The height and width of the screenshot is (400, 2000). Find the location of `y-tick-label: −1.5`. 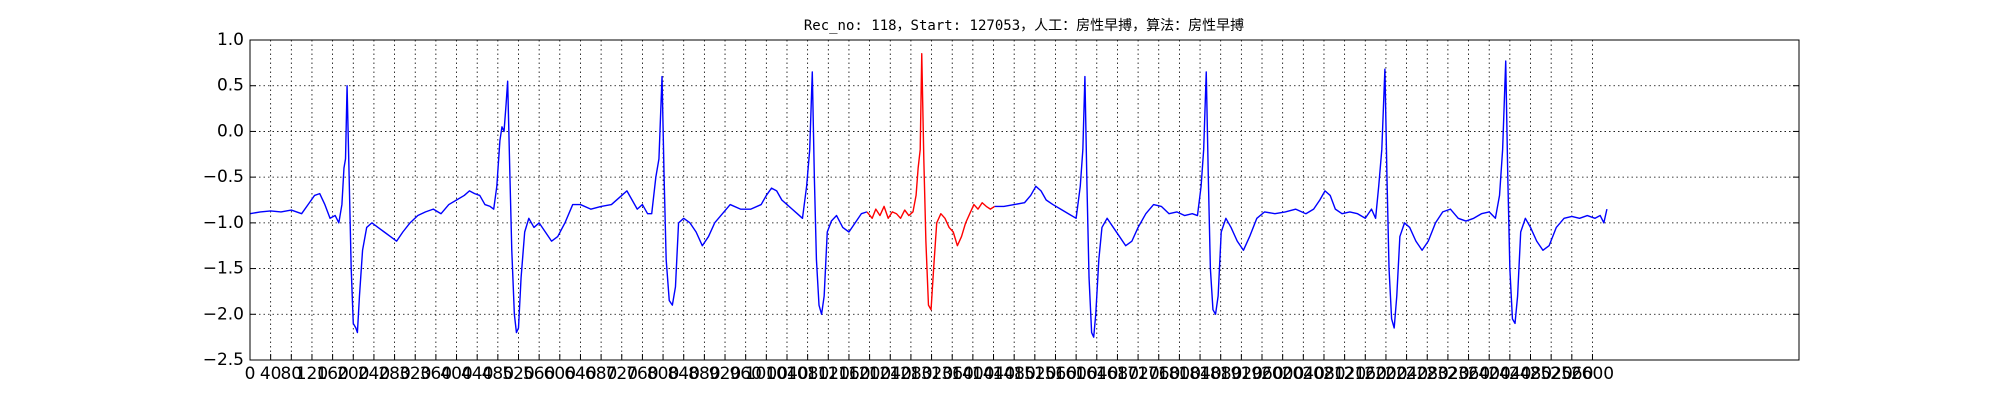

y-tick-label: −1.5 is located at coordinates (223, 269).